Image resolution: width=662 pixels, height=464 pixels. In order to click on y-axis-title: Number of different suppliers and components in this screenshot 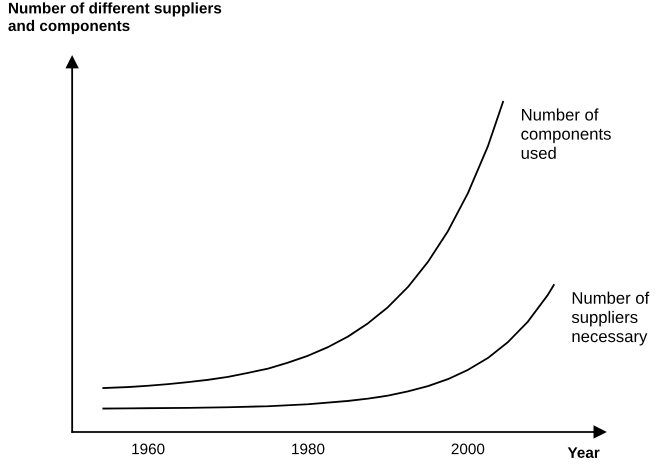, I will do `click(115, 18)`.